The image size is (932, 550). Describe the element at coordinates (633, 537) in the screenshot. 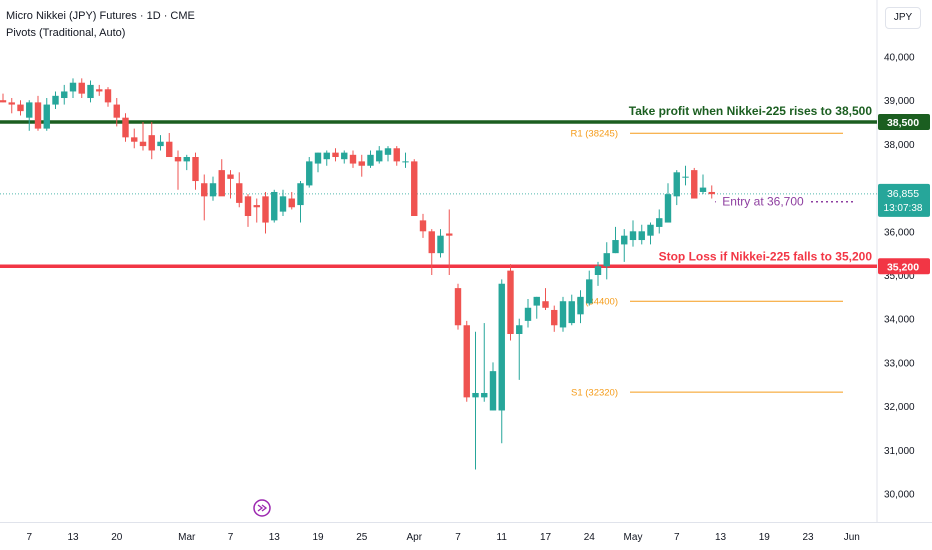

I see `x-tick-label: May` at that location.